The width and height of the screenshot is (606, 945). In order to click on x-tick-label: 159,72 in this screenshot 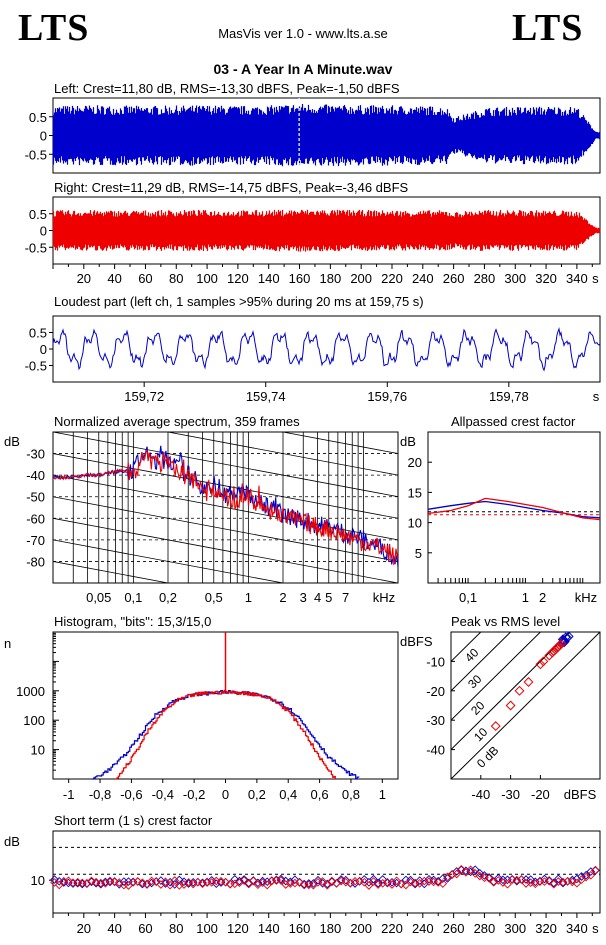, I will do `click(144, 396)`.